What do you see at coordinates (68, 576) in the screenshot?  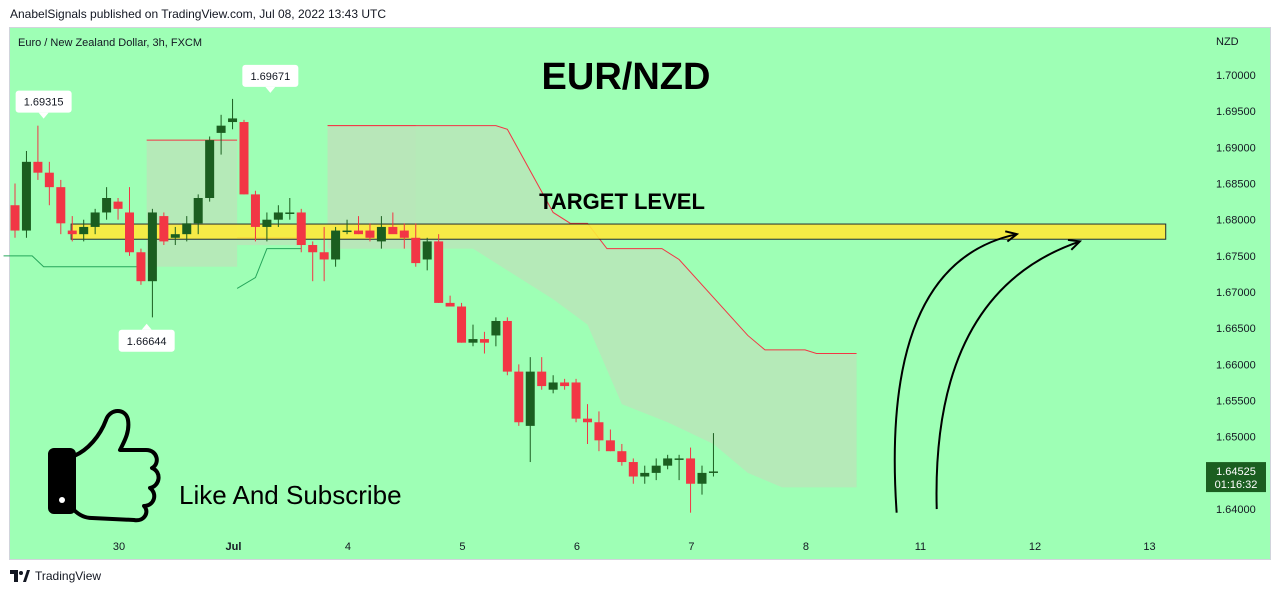 I see `footer-brand: TradingView` at bounding box center [68, 576].